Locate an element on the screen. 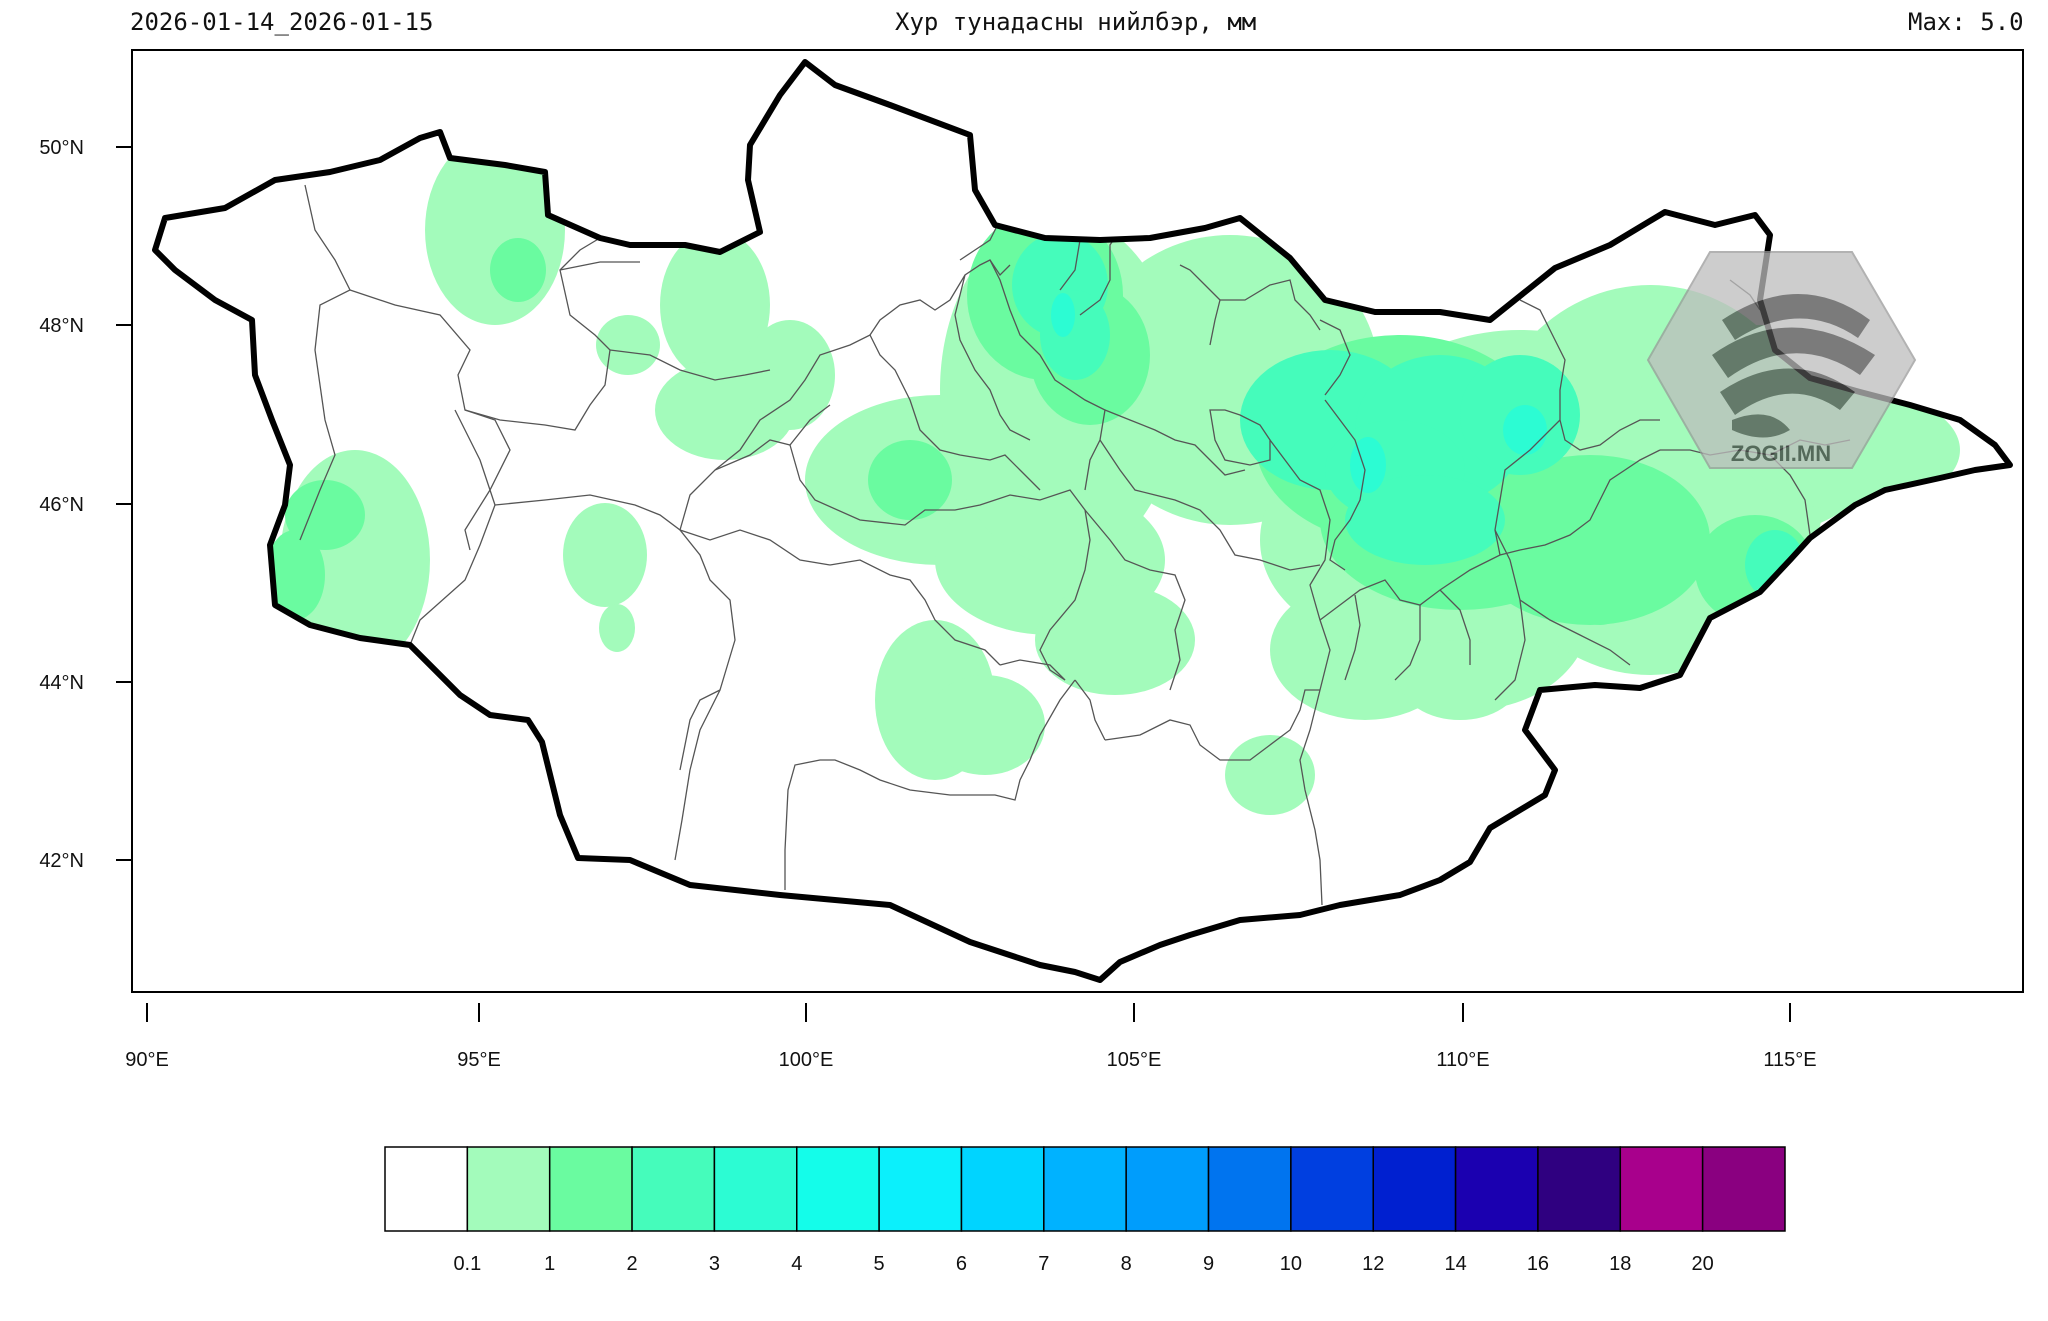  colorbar-legend: 0.1 1 2 3 4 5 6 7 8 9 10 12 14 16 18 20 is located at coordinates (1085, 1210).